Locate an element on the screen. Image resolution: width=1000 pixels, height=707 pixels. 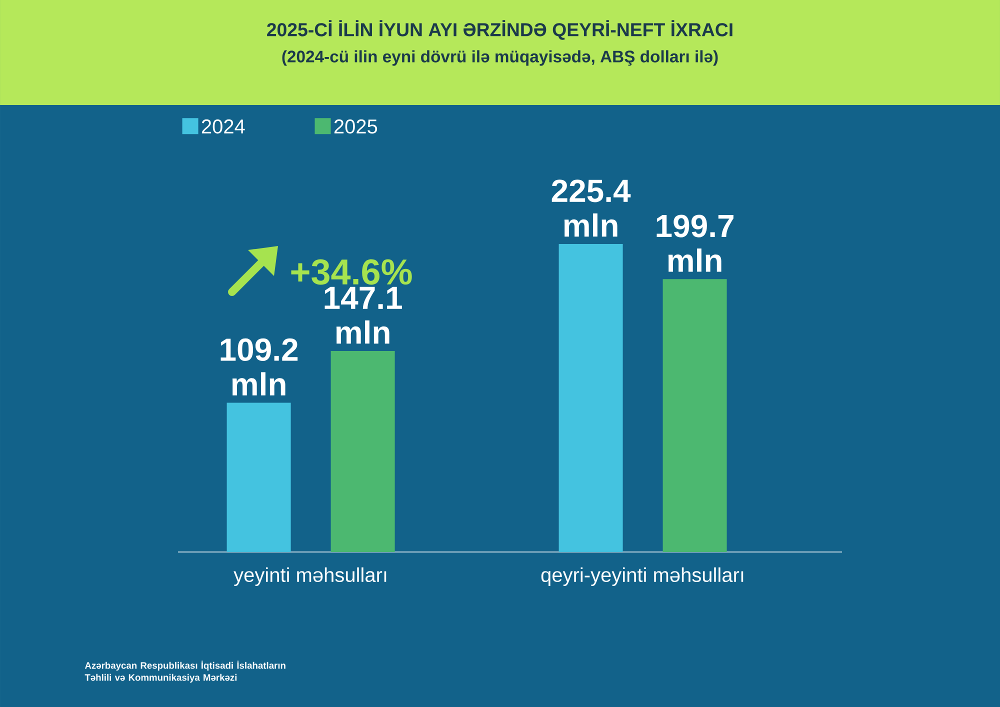
data-label: 109.2 mln is located at coordinates (259, 367).